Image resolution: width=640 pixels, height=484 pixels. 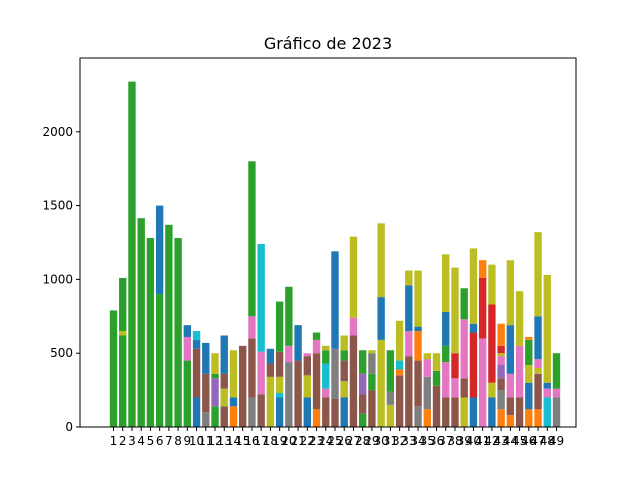 What do you see at coordinates (188, 441) in the screenshot?
I see `x-tick-label: 9` at bounding box center [188, 441].